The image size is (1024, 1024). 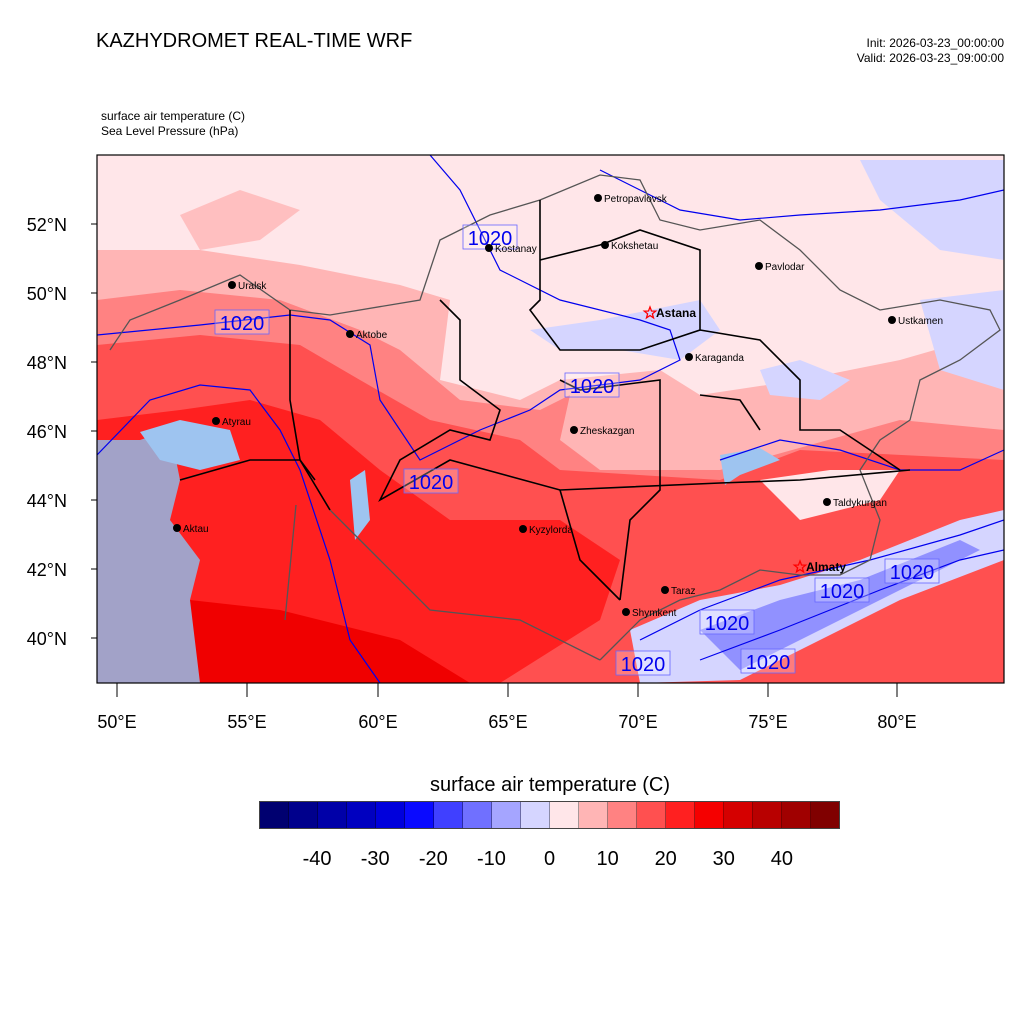 What do you see at coordinates (47, 639) in the screenshot?
I see `lat-label: 40°N` at bounding box center [47, 639].